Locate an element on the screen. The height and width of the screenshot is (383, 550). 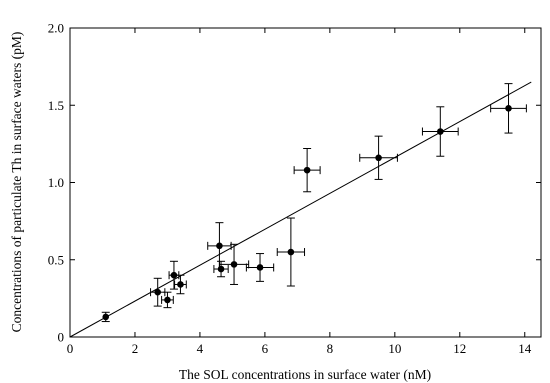
y-tick-label: 0 is located at coordinates (61, 337).